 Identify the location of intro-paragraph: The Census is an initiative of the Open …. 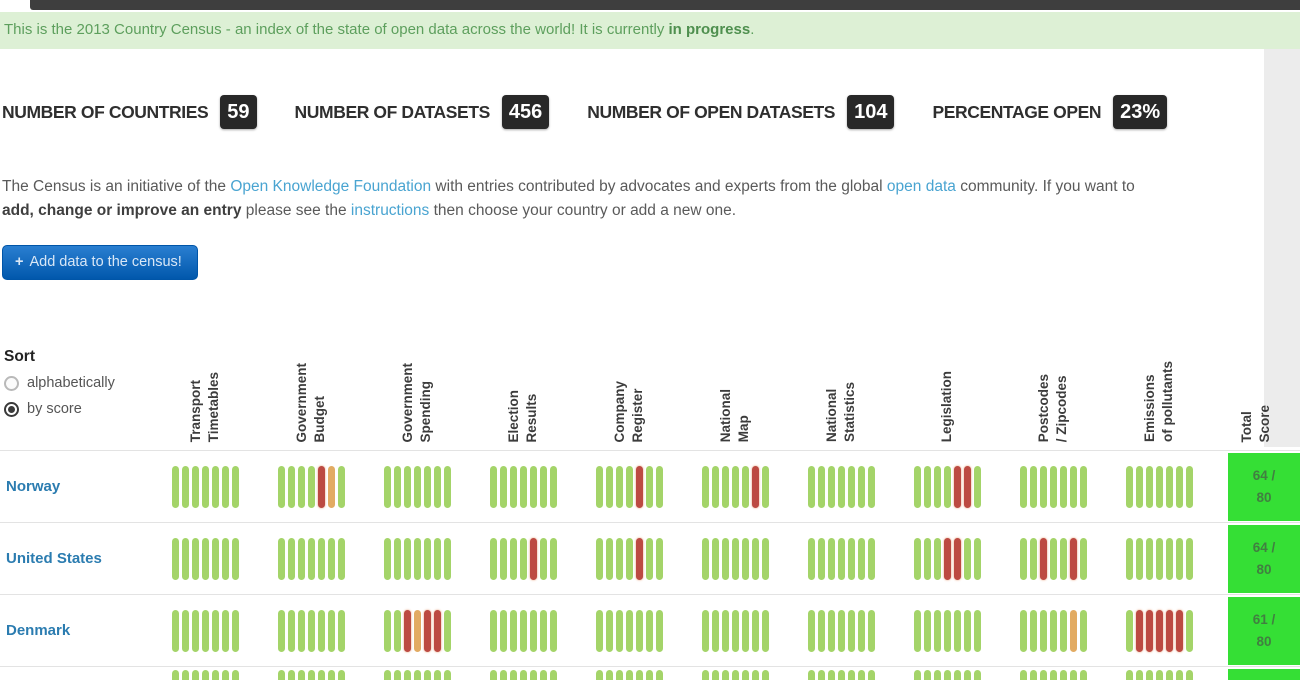
(579, 199).